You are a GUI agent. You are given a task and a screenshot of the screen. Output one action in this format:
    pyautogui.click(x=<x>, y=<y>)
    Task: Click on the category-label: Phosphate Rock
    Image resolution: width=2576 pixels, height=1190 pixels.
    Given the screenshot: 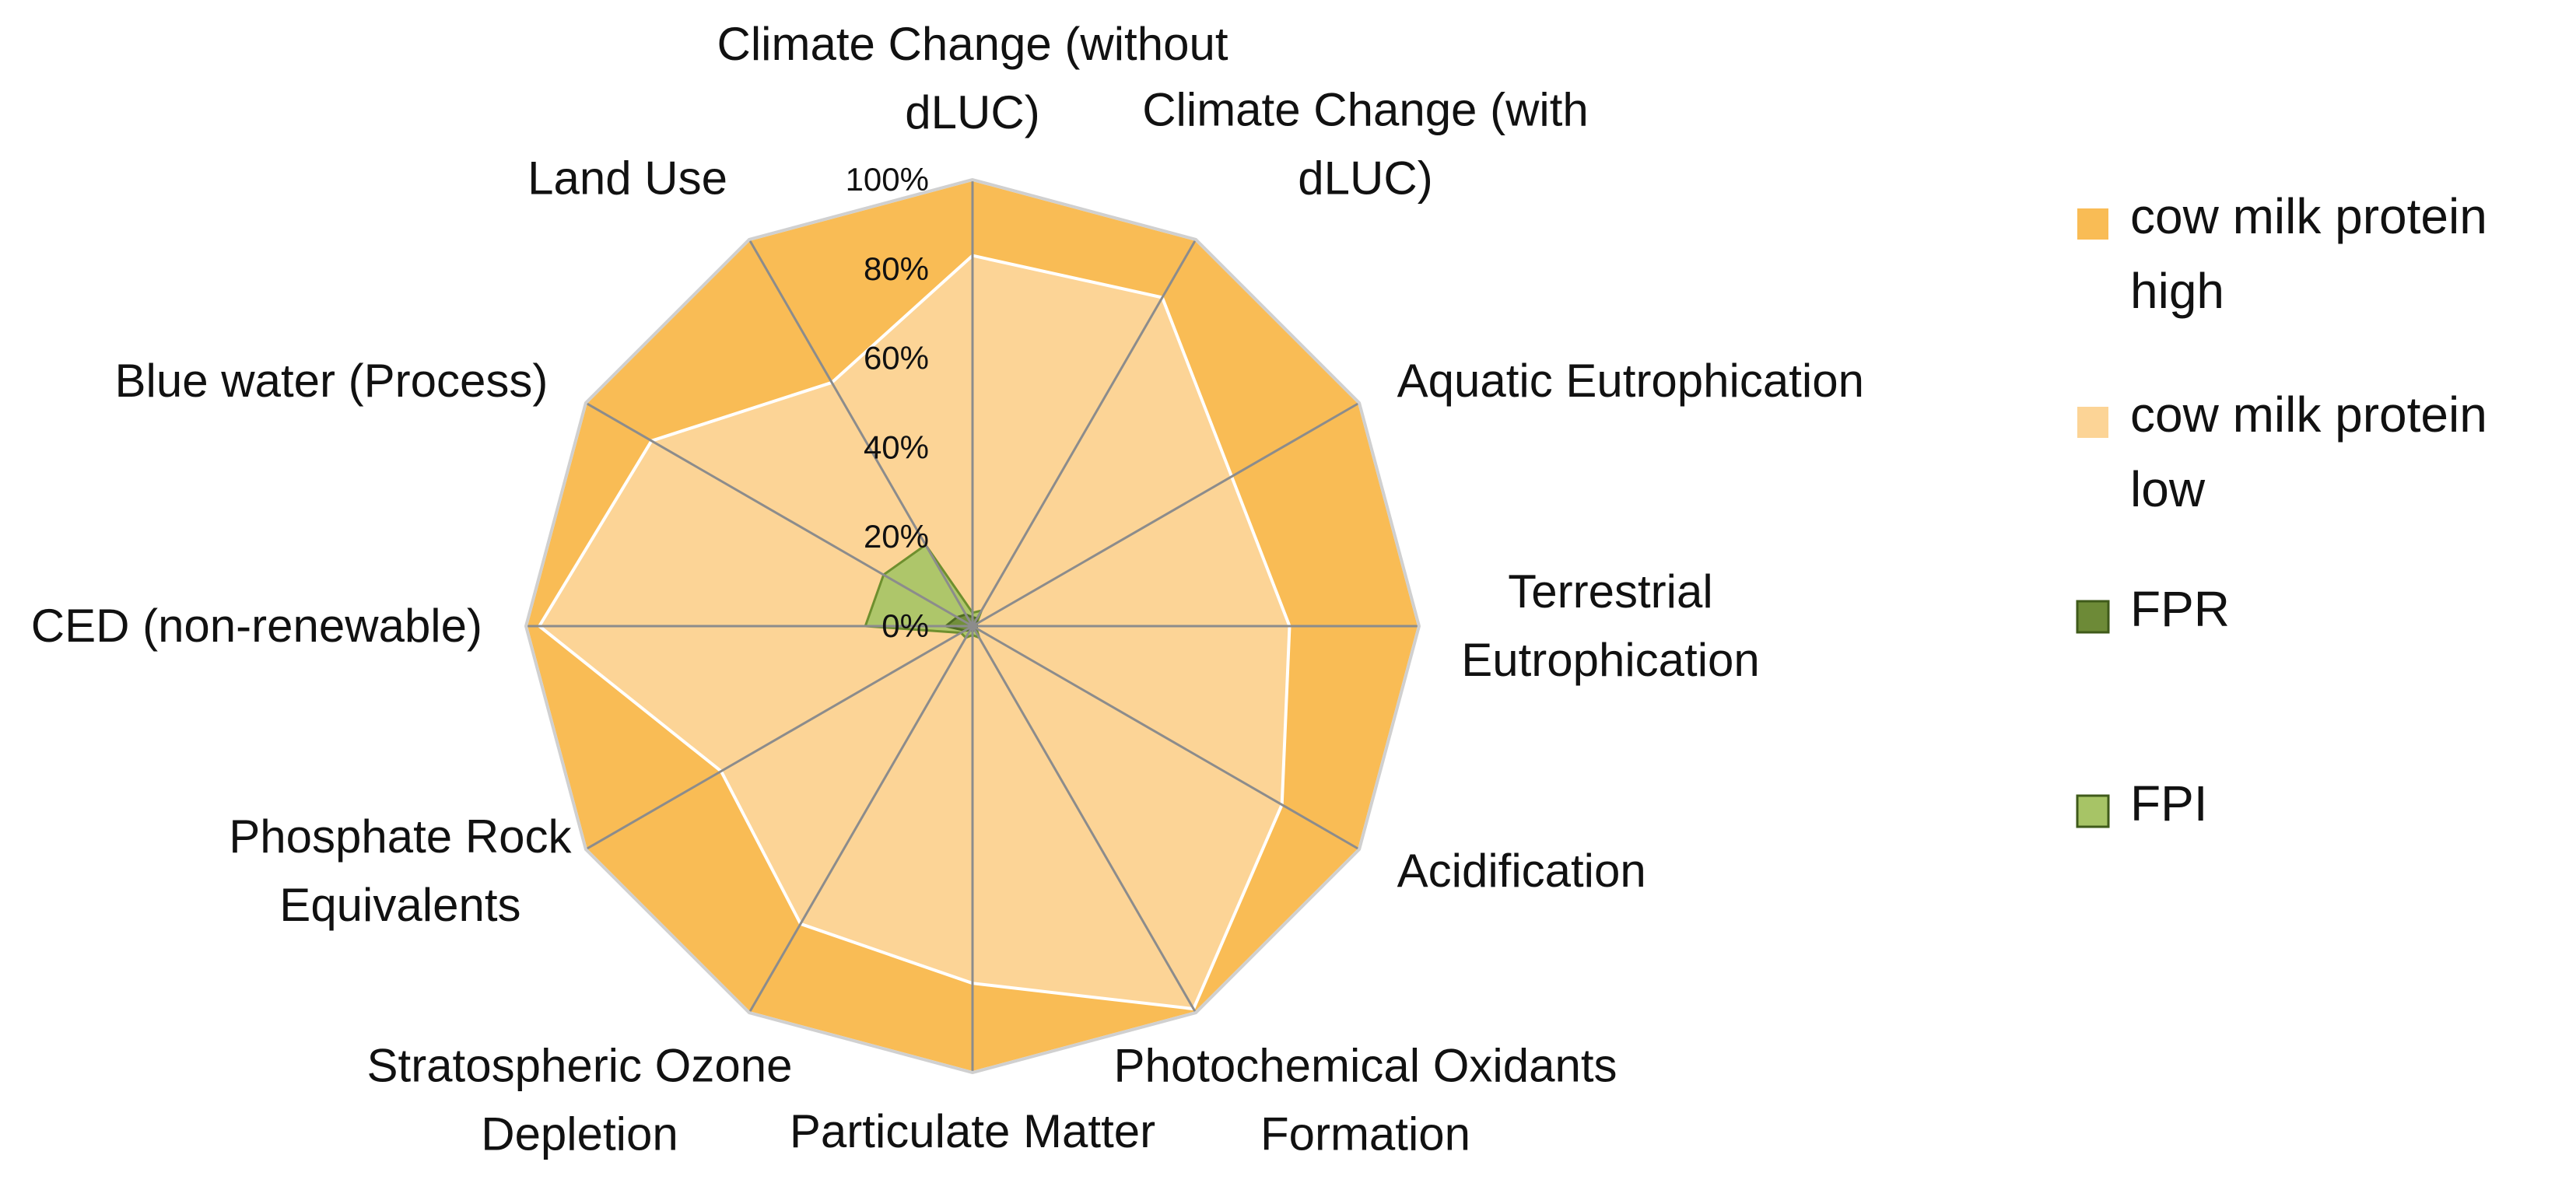 What is the action you would take?
    pyautogui.click(x=401, y=836)
    